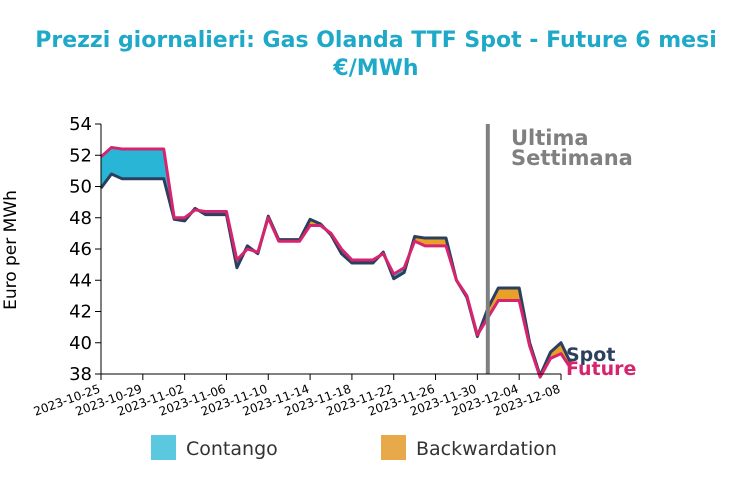 The height and width of the screenshot is (504, 752). I want to click on legend-label-backwardation: Backwardation, so click(486, 449).